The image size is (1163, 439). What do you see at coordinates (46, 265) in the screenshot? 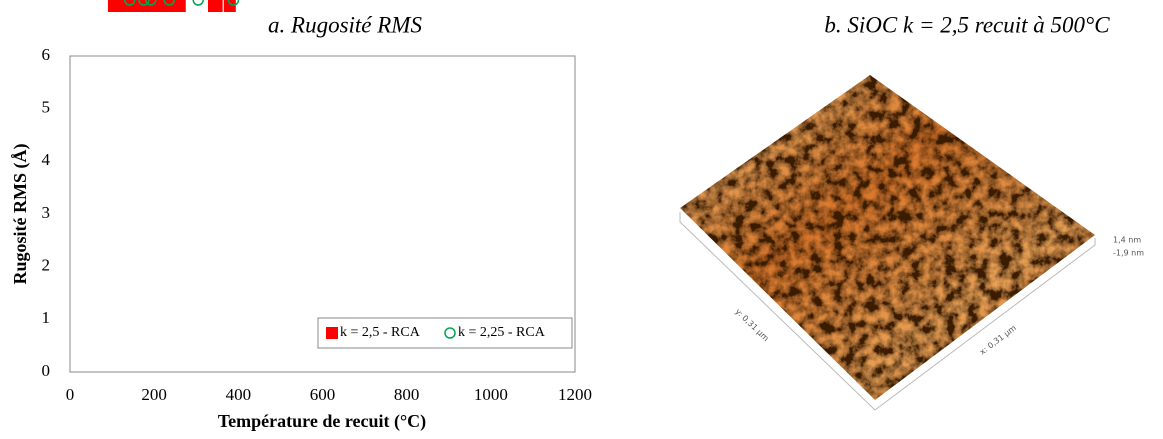
I see `y-tick-label: 2` at bounding box center [46, 265].